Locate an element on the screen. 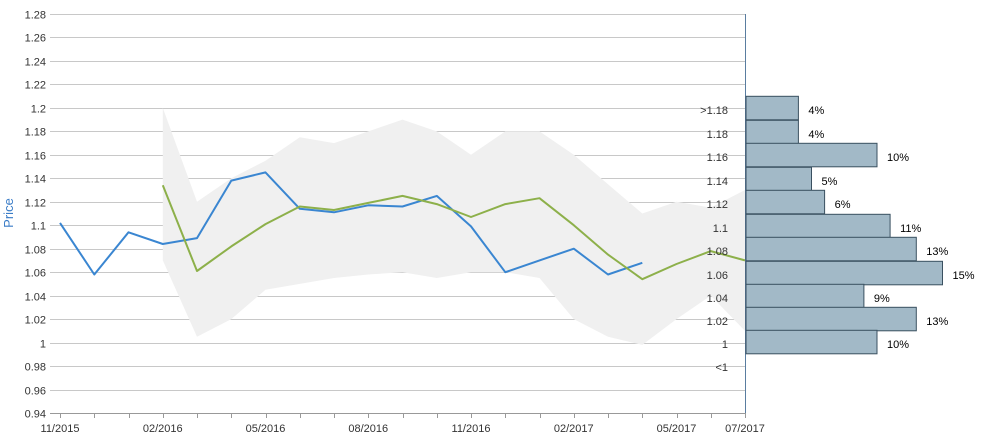 The width and height of the screenshot is (983, 439). y-tick-label: 1.04 is located at coordinates (35, 298).